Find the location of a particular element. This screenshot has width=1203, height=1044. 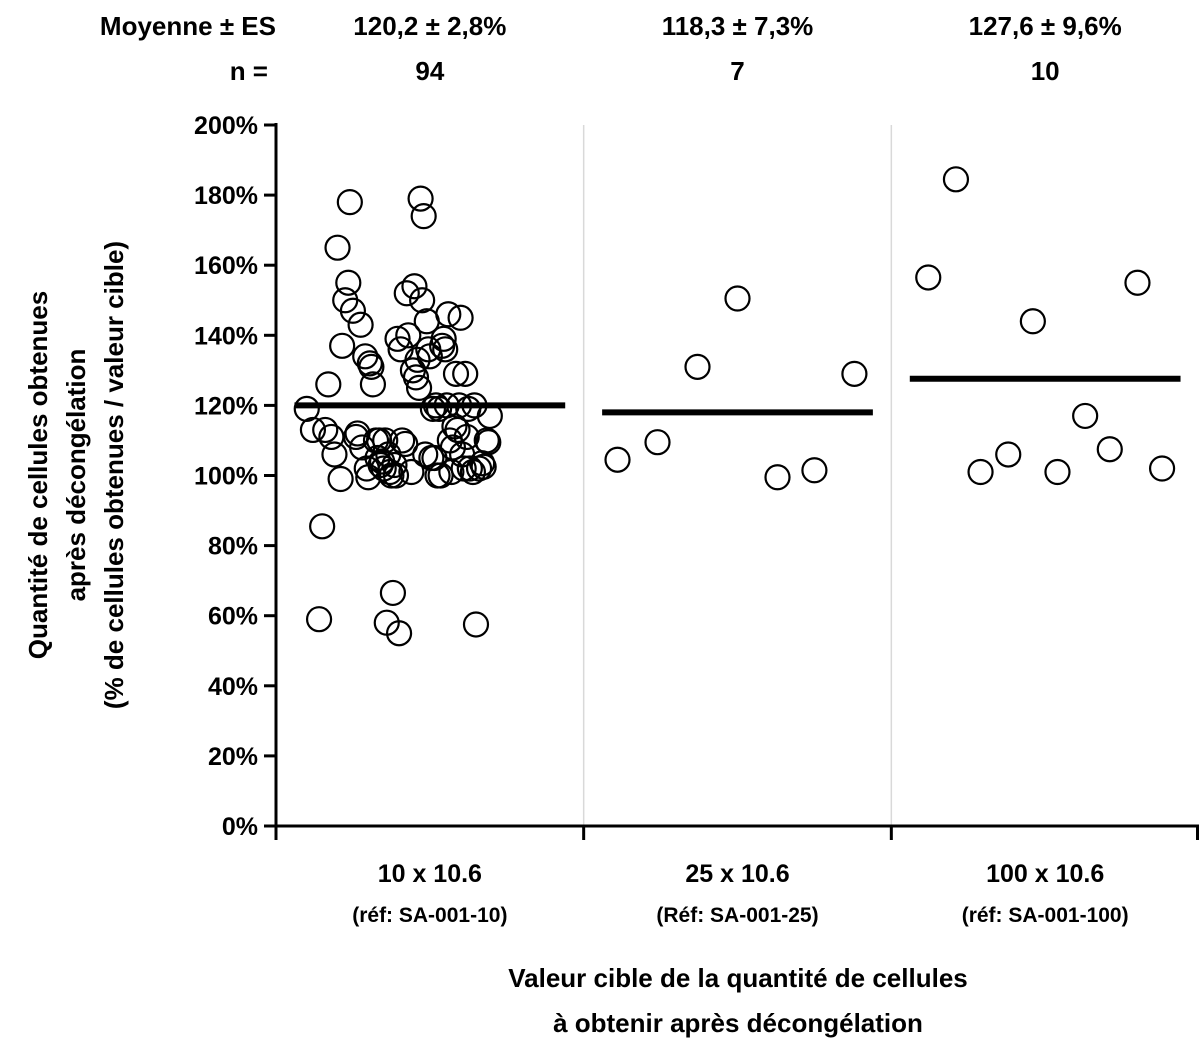

y-tick-label: 20% is located at coordinates (233, 757).